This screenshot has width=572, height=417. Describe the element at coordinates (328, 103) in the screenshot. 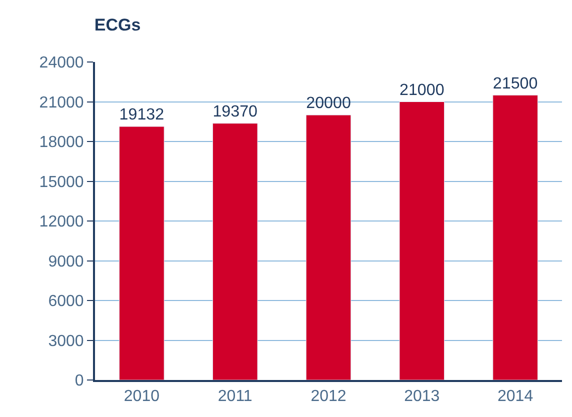

I see `data-label: 20000` at that location.